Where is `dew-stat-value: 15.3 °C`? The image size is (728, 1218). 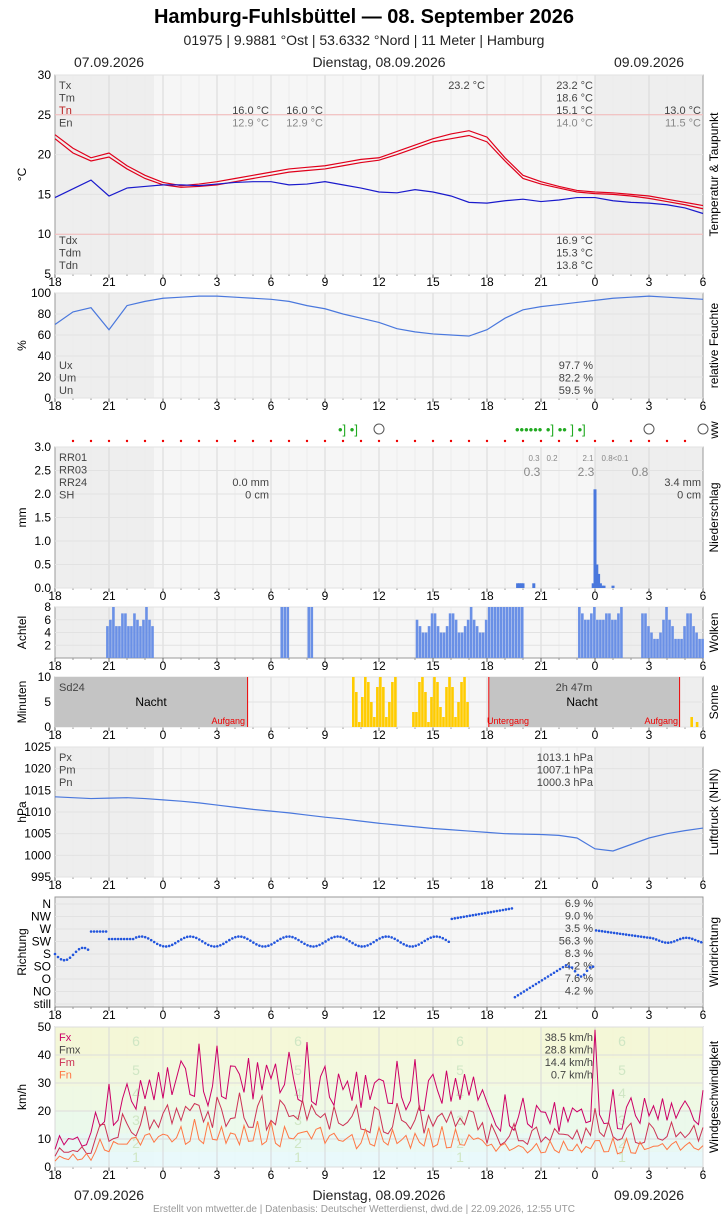 dew-stat-value: 15.3 °C is located at coordinates (574, 254).